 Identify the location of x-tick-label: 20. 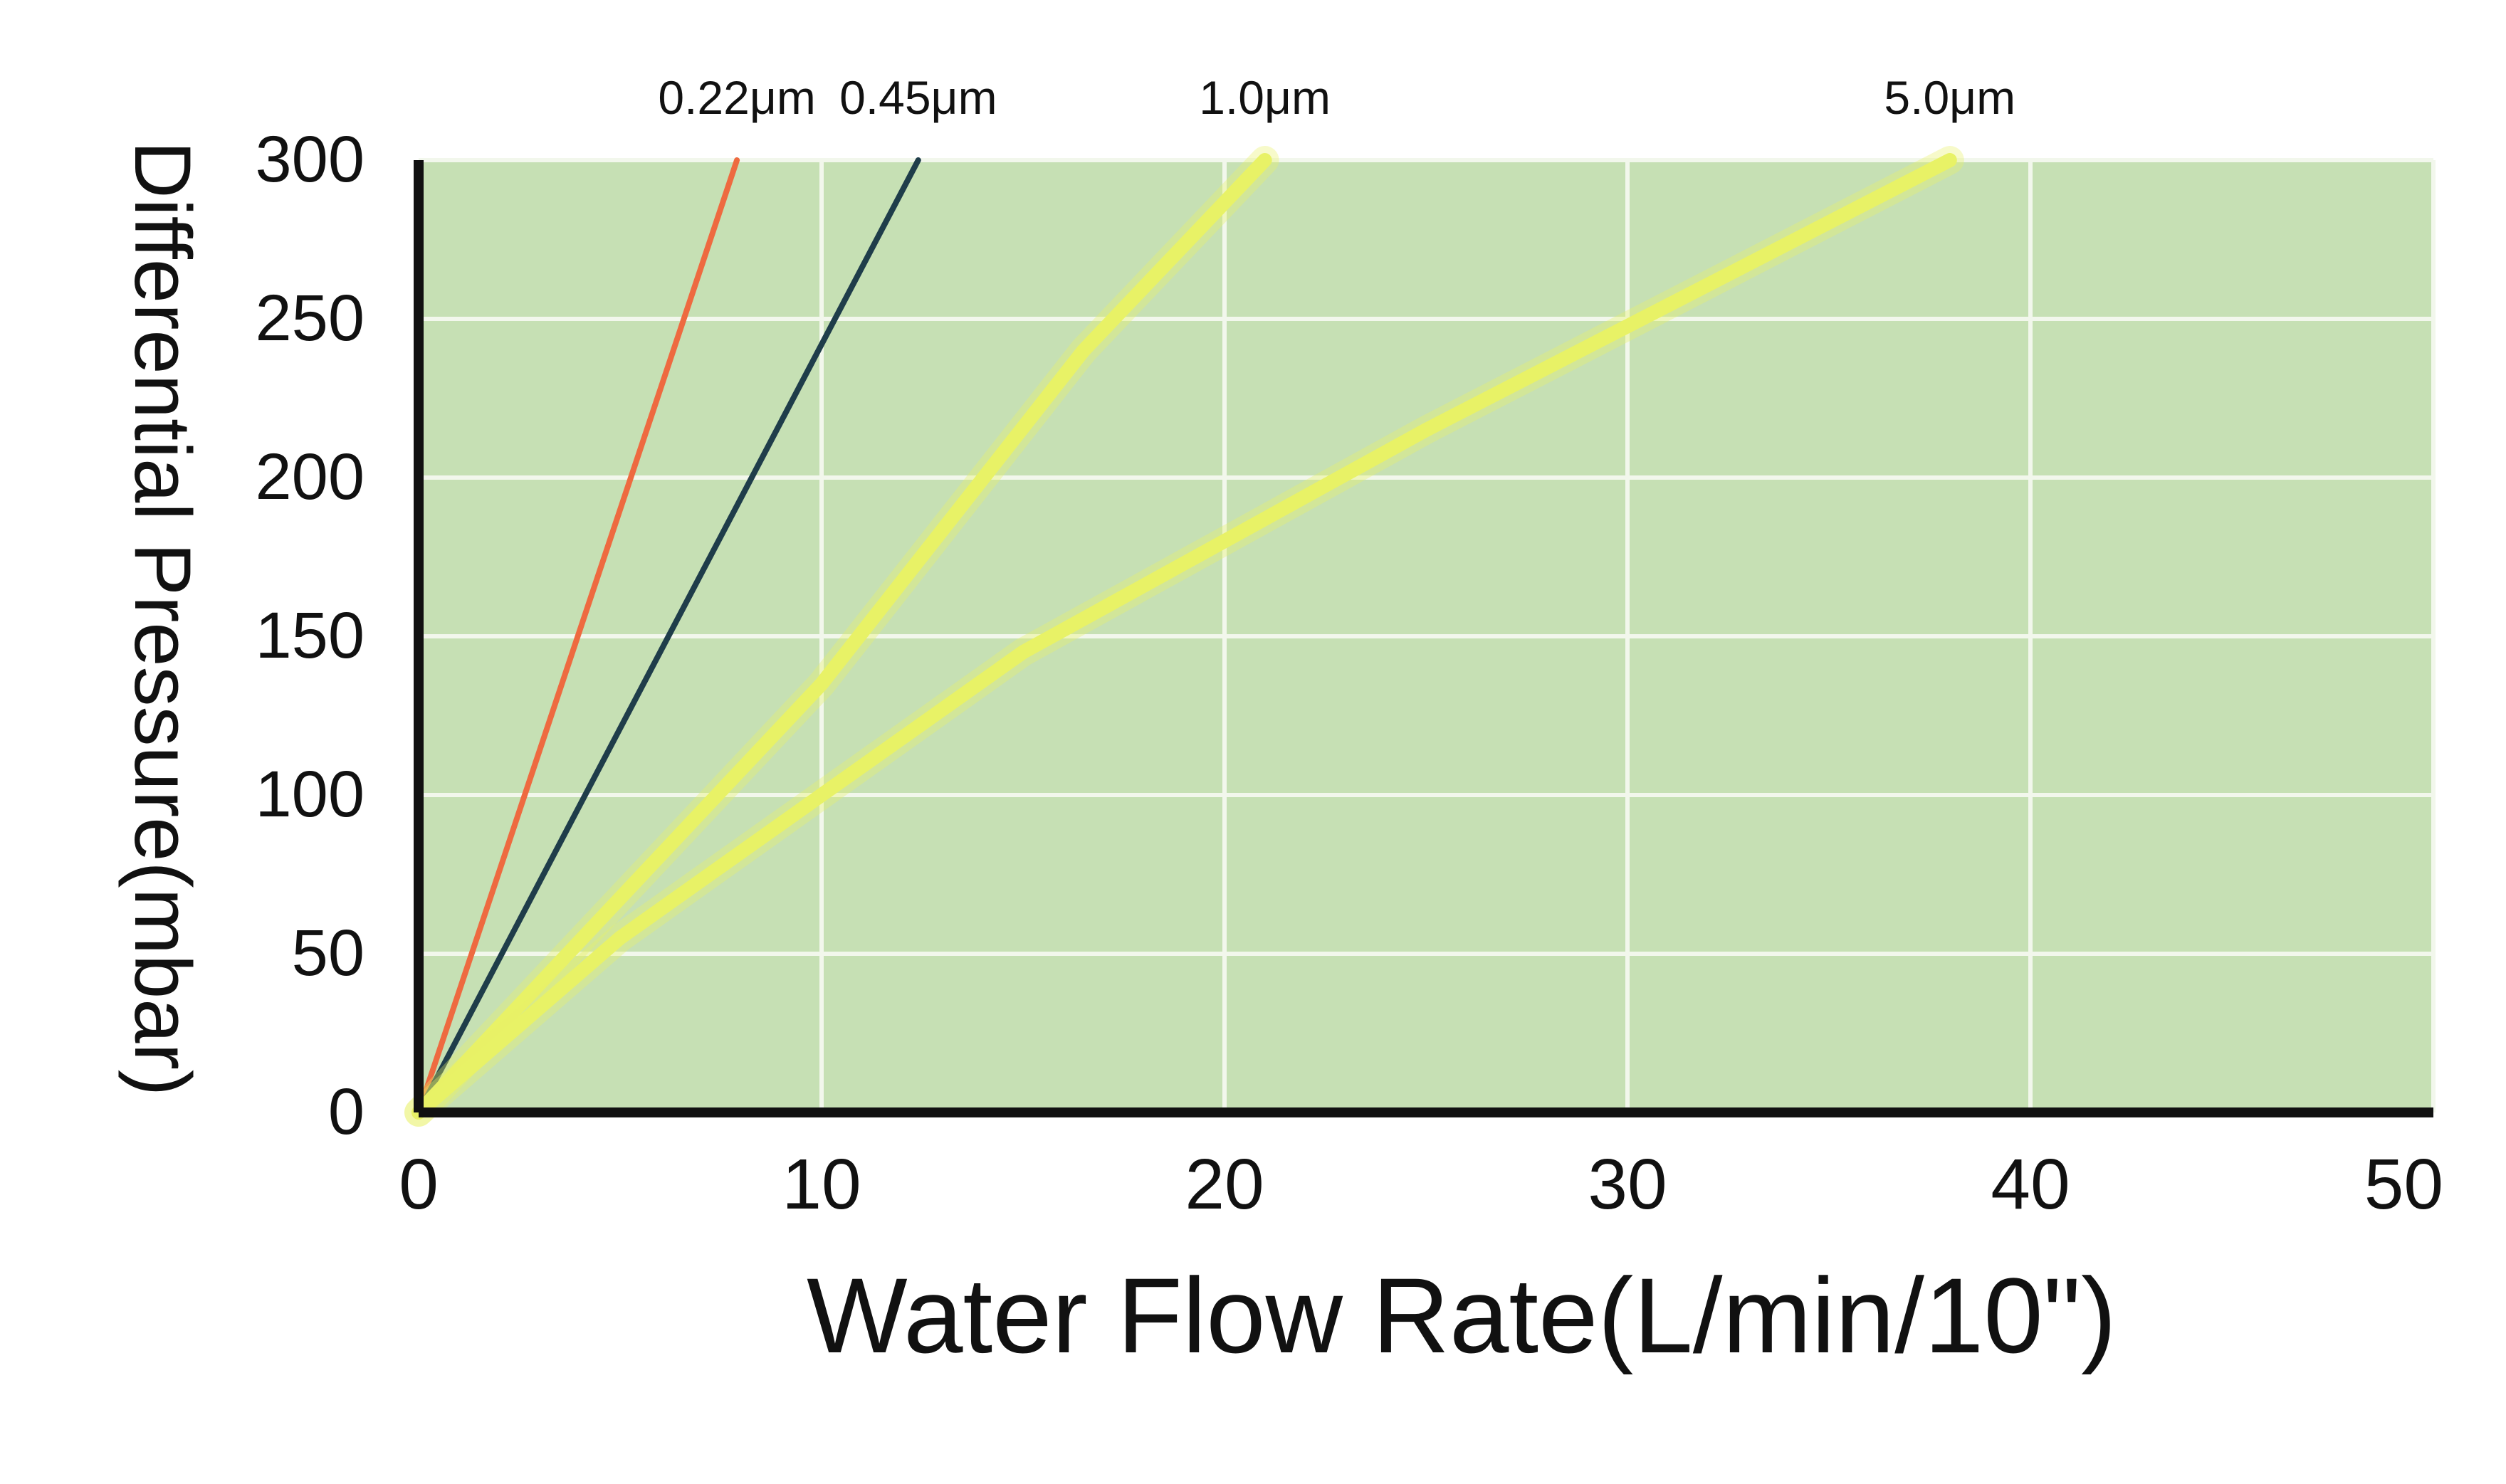
(1224, 1184).